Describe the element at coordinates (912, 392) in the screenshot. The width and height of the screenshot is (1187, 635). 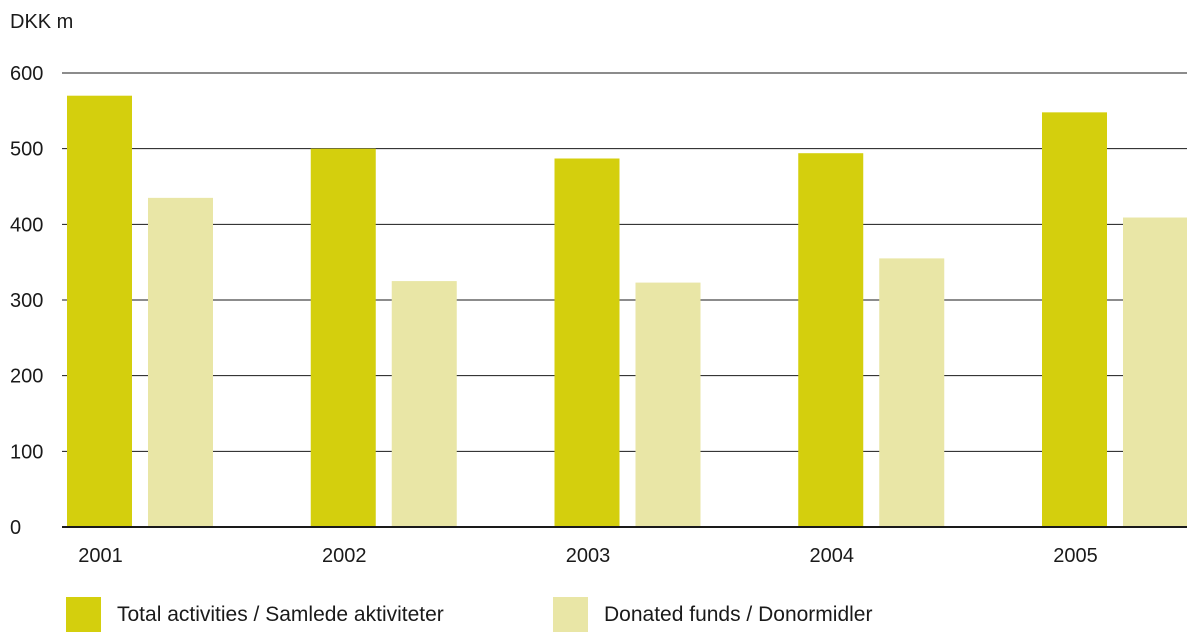
I see `bar-donated-funds-2004` at that location.